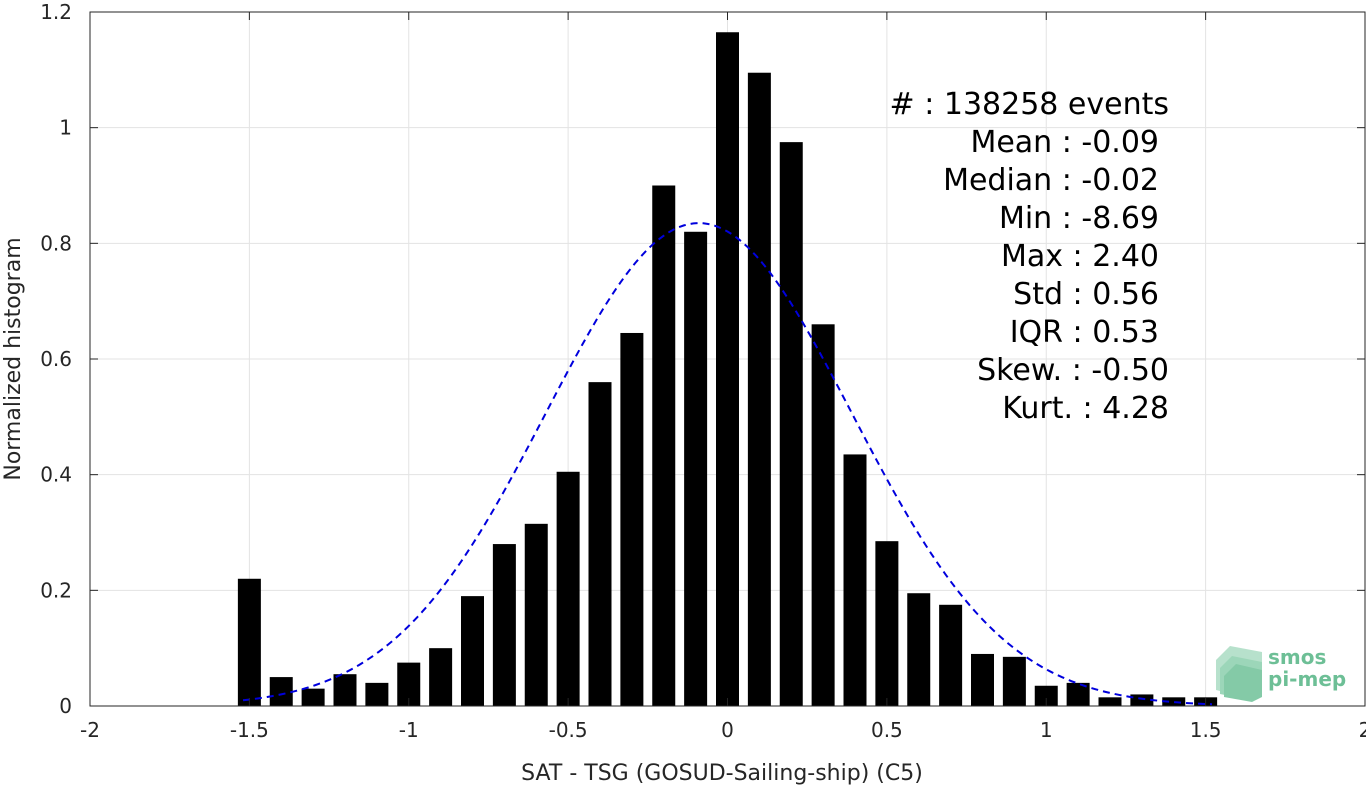  What do you see at coordinates (1362, 730) in the screenshot?
I see `x-tick-label: 2` at bounding box center [1362, 730].